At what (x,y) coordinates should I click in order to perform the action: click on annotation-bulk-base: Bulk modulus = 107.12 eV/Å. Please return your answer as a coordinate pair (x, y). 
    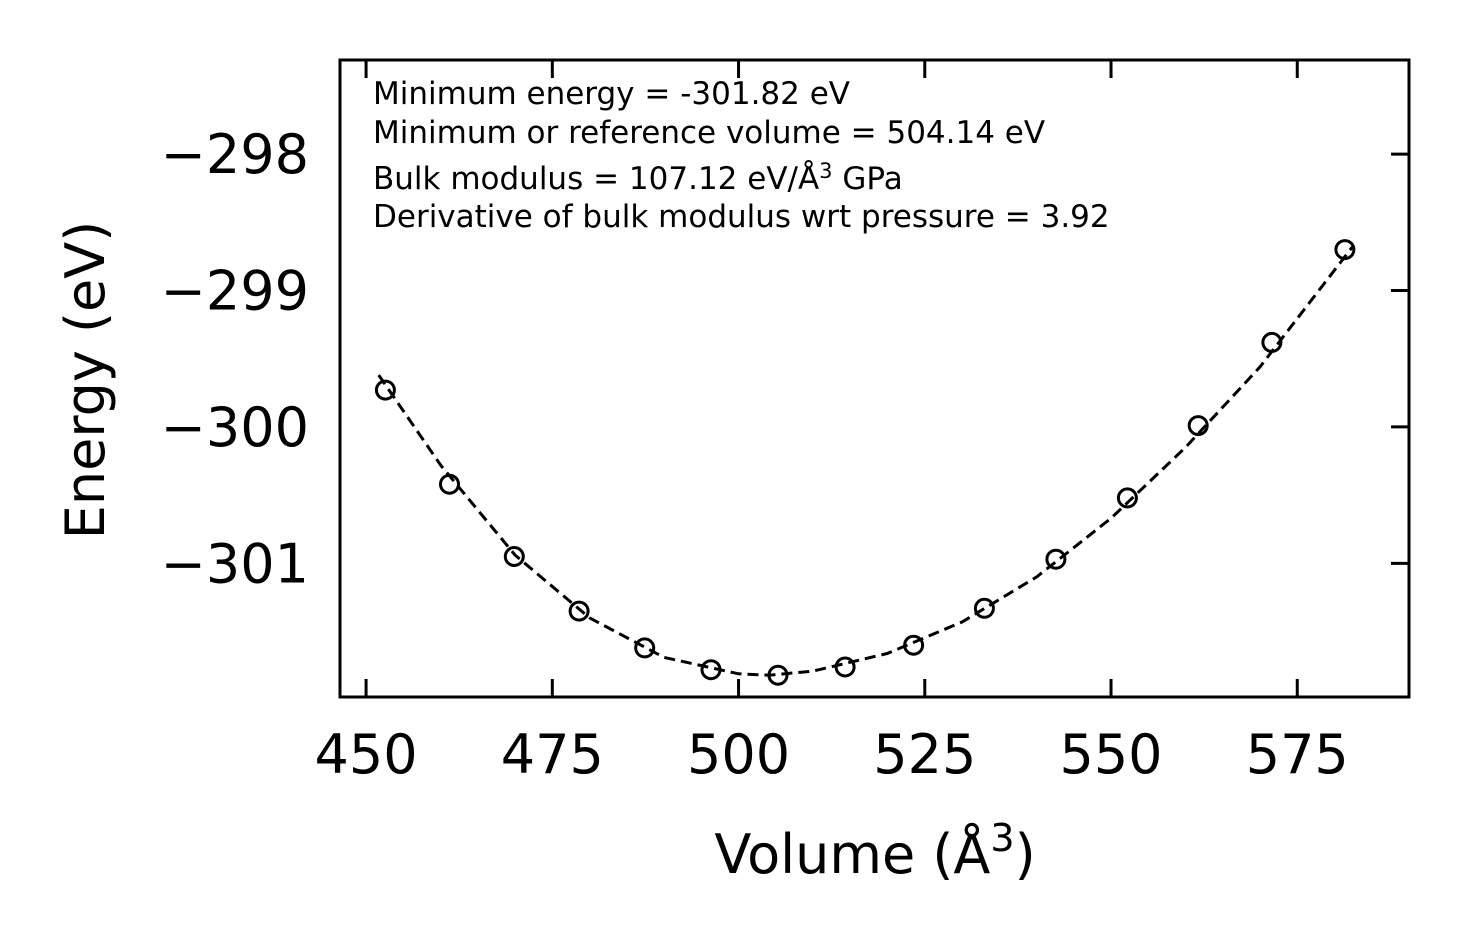
    Looking at the image, I should click on (596, 179).